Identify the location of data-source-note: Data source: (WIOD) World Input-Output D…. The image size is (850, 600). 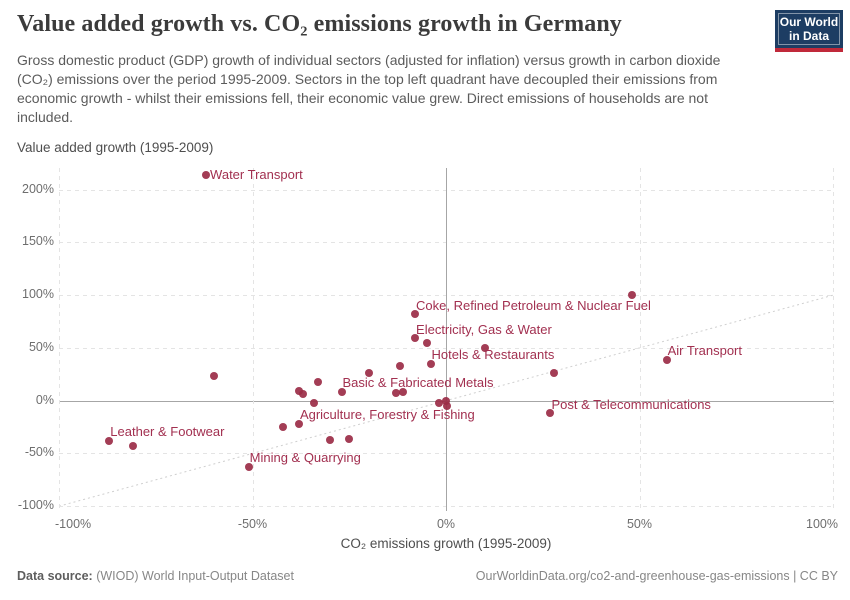
(155, 576).